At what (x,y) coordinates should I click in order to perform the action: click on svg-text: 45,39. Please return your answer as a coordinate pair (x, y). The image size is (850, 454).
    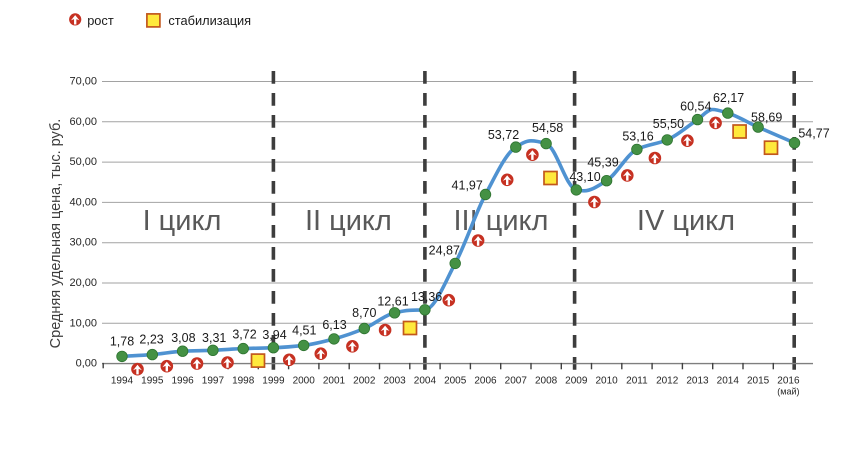
    Looking at the image, I should click on (602, 163).